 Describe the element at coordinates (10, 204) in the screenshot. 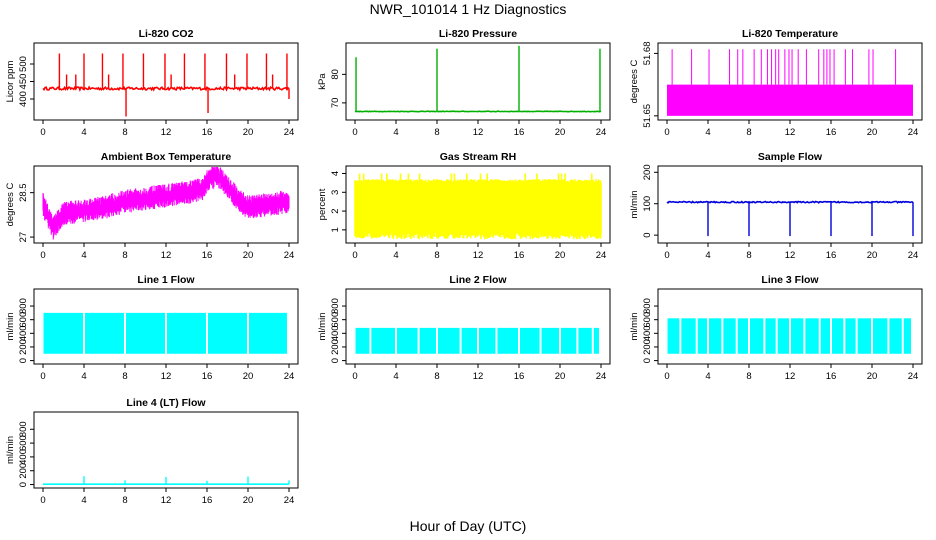

I see `y-axis-label: degrees C` at that location.